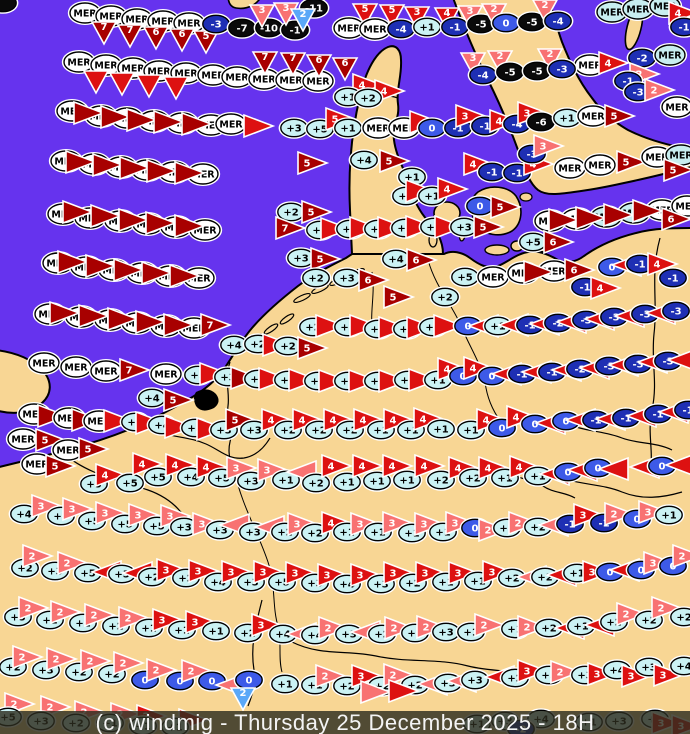 Image resolution: width=690 pixels, height=734 pixels. What do you see at coordinates (293, 58) in the screenshot?
I see `svg-text: 7` at bounding box center [293, 58].